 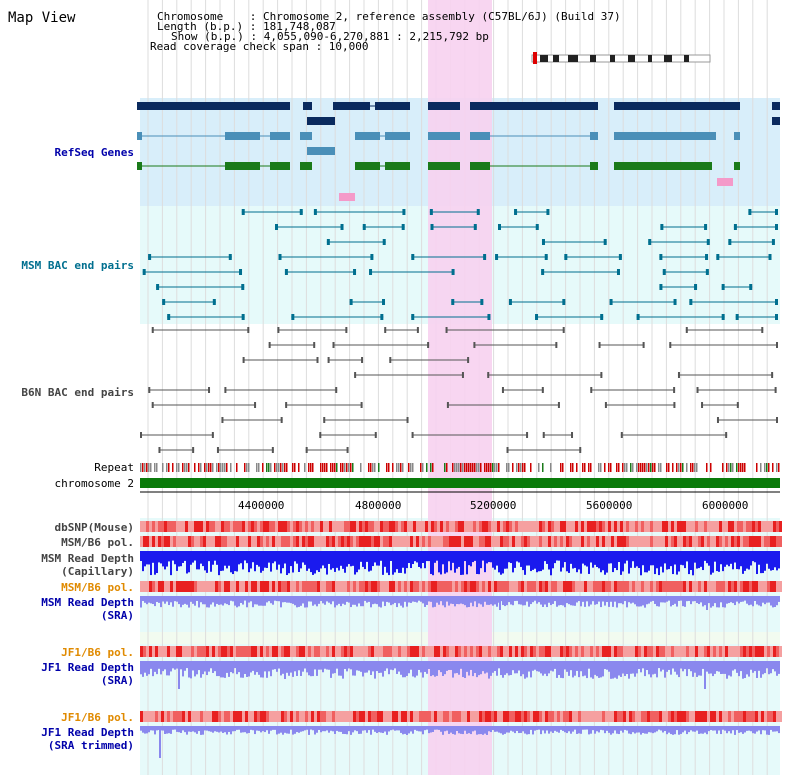 I want to click on track-label-msm-bac: MSM BAC end pairs, so click(x=77, y=265).